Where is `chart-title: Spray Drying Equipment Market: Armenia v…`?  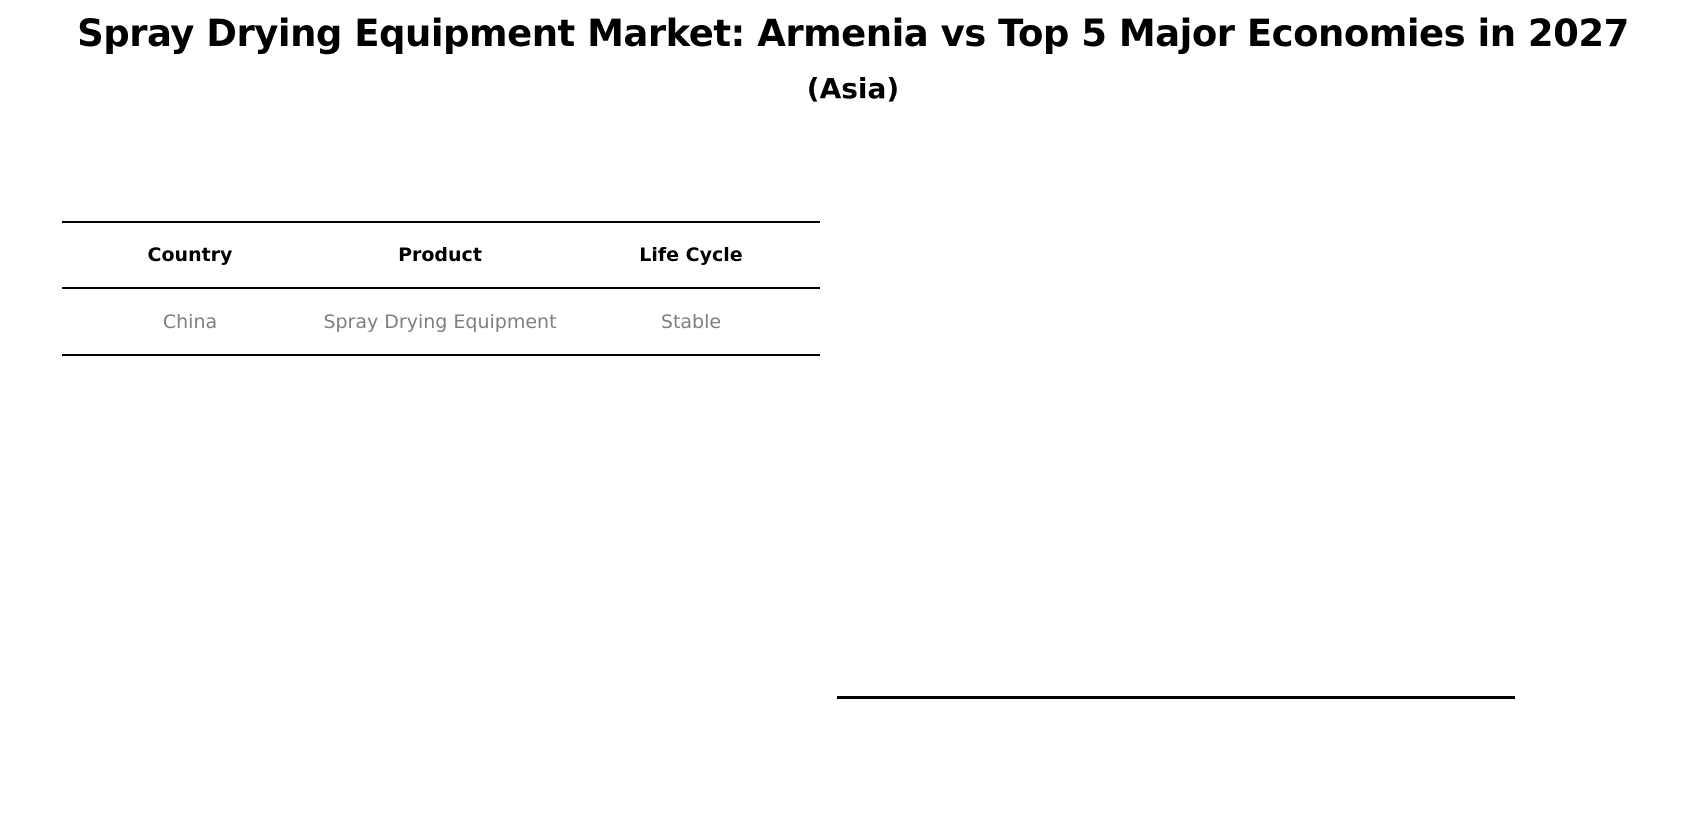 chart-title: Spray Drying Equipment Market: Armenia v… is located at coordinates (853, 33).